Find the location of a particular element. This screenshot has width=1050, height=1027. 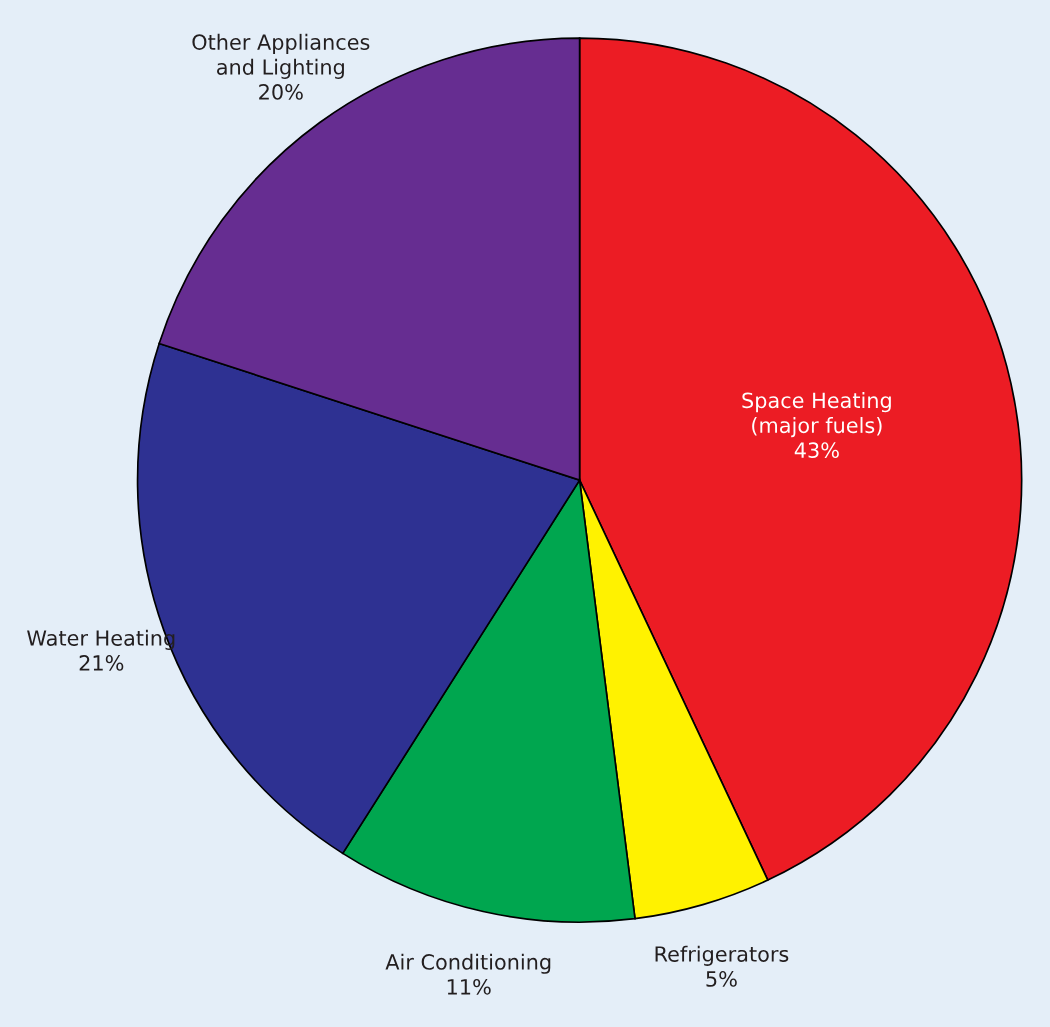

data-label: 43% is located at coordinates (816, 450).